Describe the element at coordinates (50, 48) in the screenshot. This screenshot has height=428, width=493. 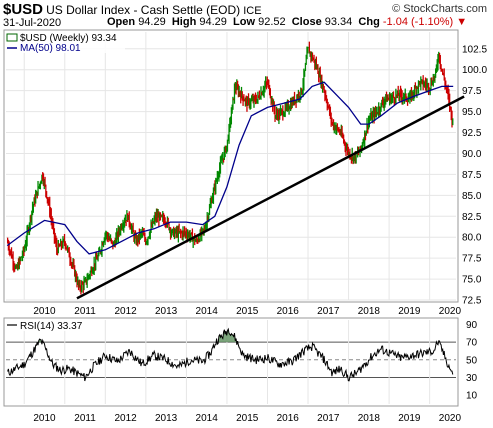
I see `ma-legend: MA(50) 98.01` at that location.